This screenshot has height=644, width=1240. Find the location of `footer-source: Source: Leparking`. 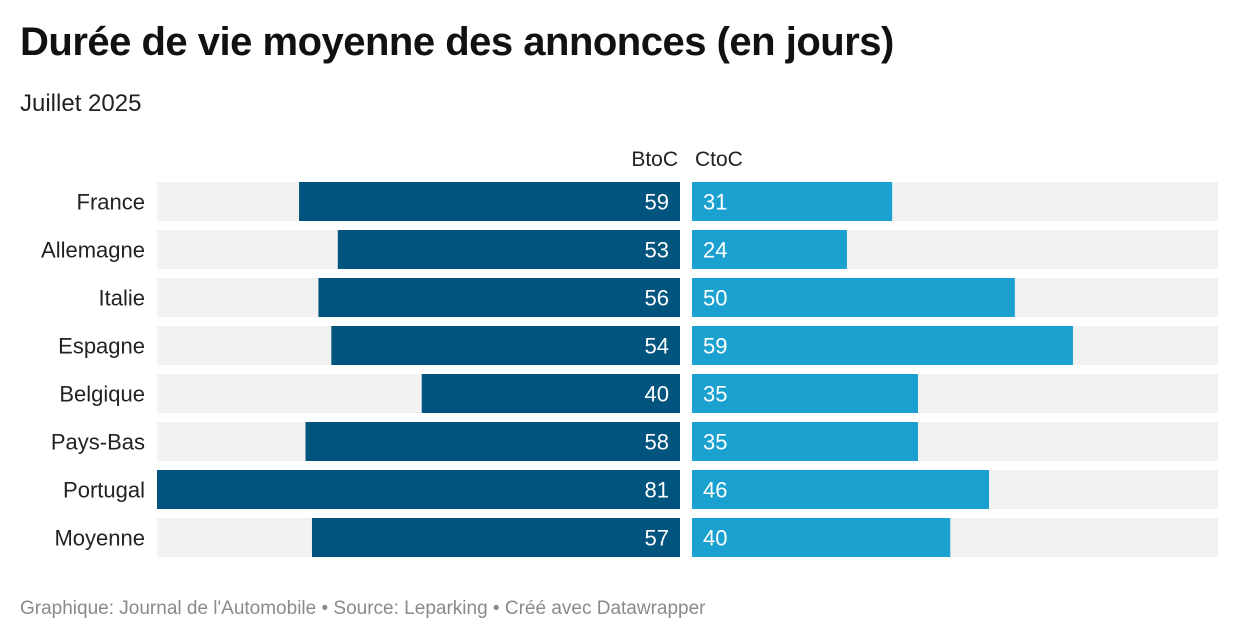

footer-source: Source: Leparking is located at coordinates (410, 608).